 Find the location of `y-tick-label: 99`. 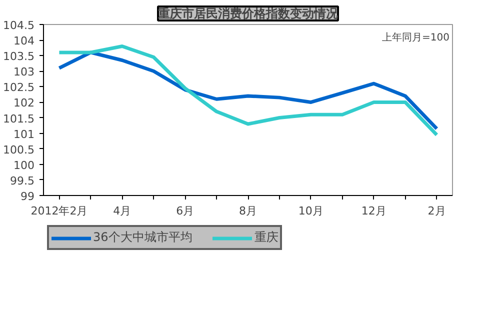

y-tick-label: 99 is located at coordinates (27, 196).